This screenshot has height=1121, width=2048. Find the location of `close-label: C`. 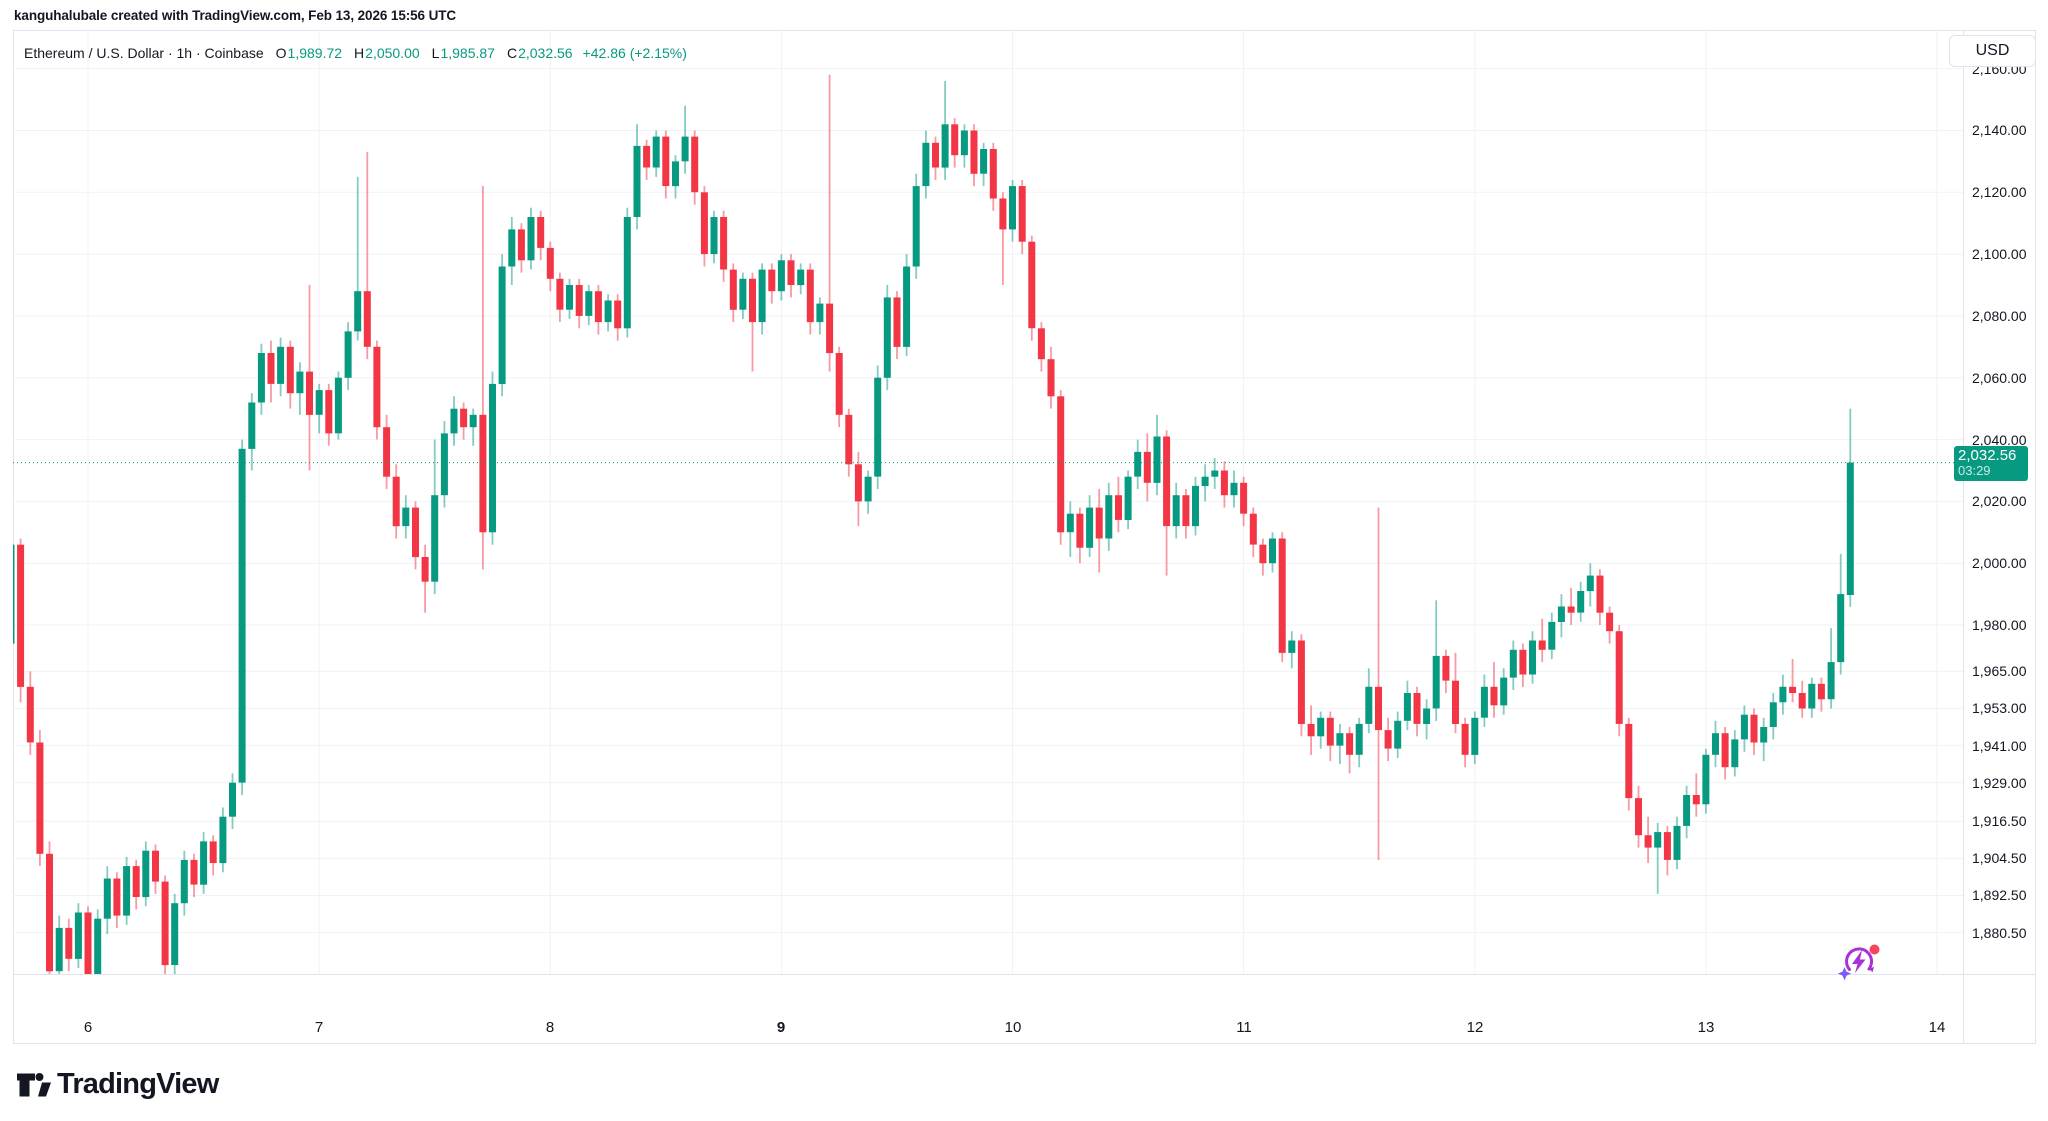

close-label: C is located at coordinates (512, 53).